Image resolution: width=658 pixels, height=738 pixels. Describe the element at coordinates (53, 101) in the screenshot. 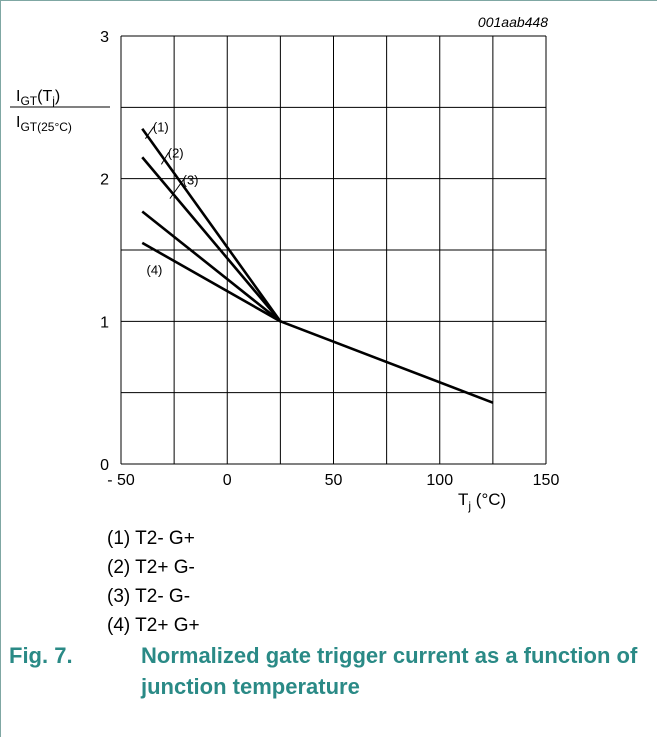

I see `y-label-sub2: j` at that location.